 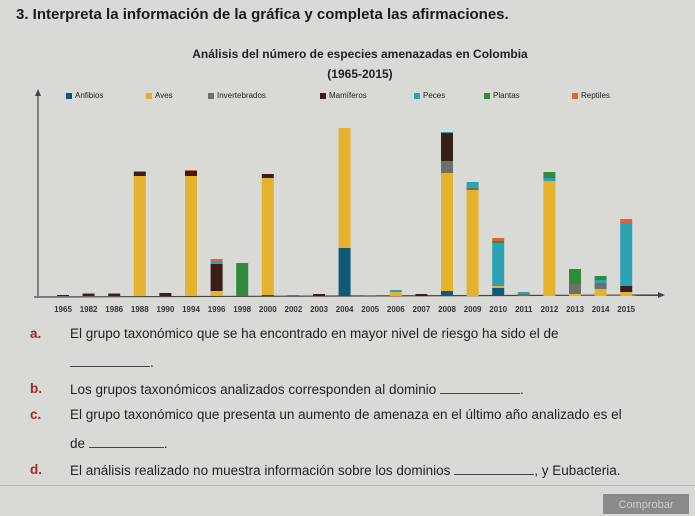 What do you see at coordinates (498, 309) in the screenshot?
I see `x-tick-label: 2010` at bounding box center [498, 309].